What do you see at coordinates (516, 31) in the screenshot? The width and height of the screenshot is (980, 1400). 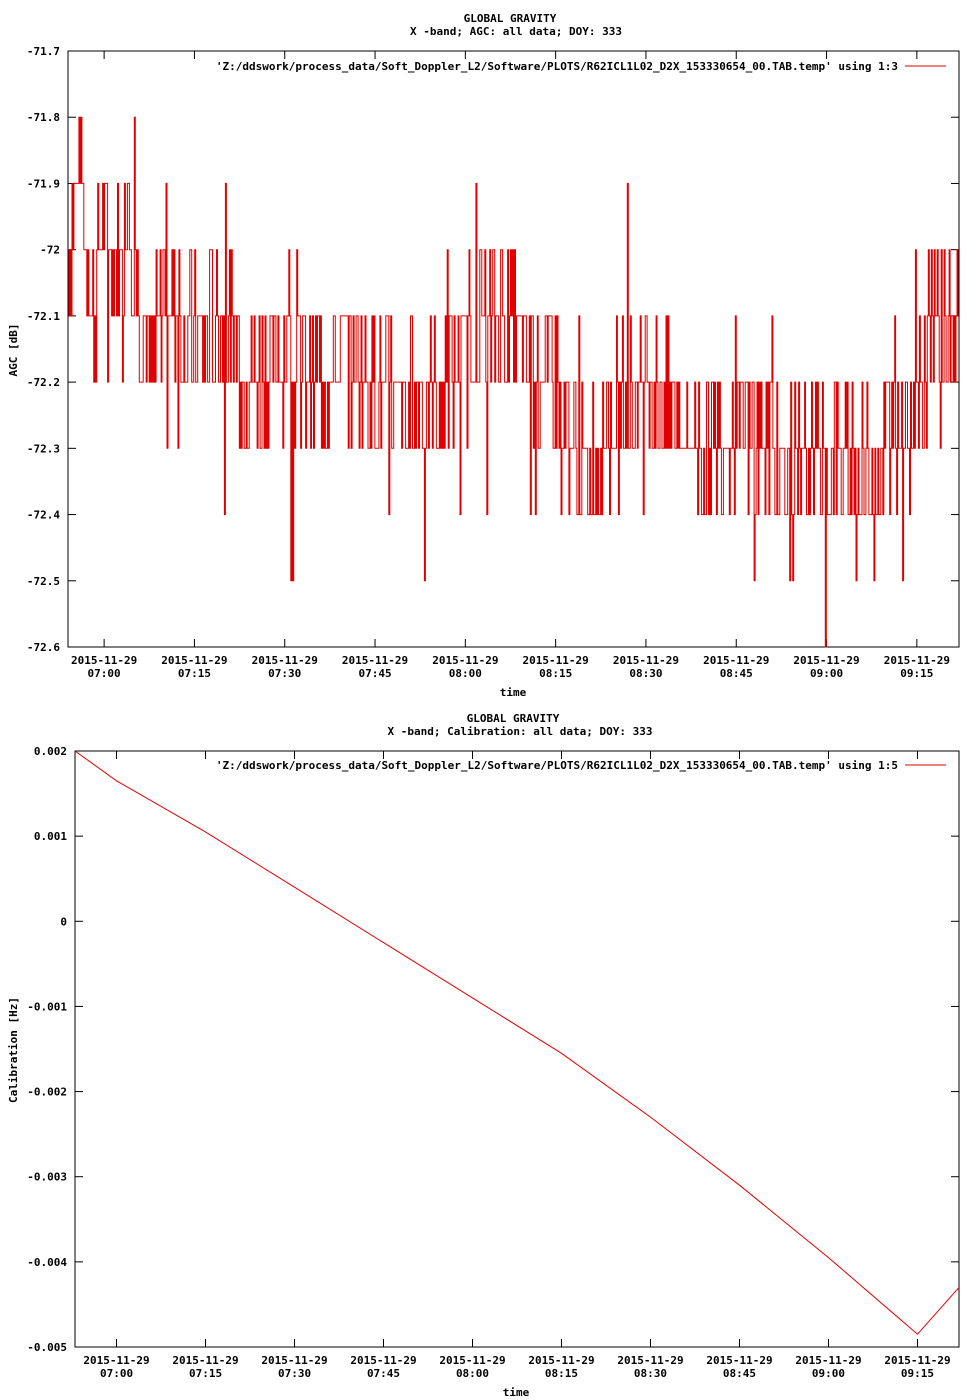 I see `chart1-subtitle: X -band; AGC: all data; DOY: 333` at bounding box center [516, 31].